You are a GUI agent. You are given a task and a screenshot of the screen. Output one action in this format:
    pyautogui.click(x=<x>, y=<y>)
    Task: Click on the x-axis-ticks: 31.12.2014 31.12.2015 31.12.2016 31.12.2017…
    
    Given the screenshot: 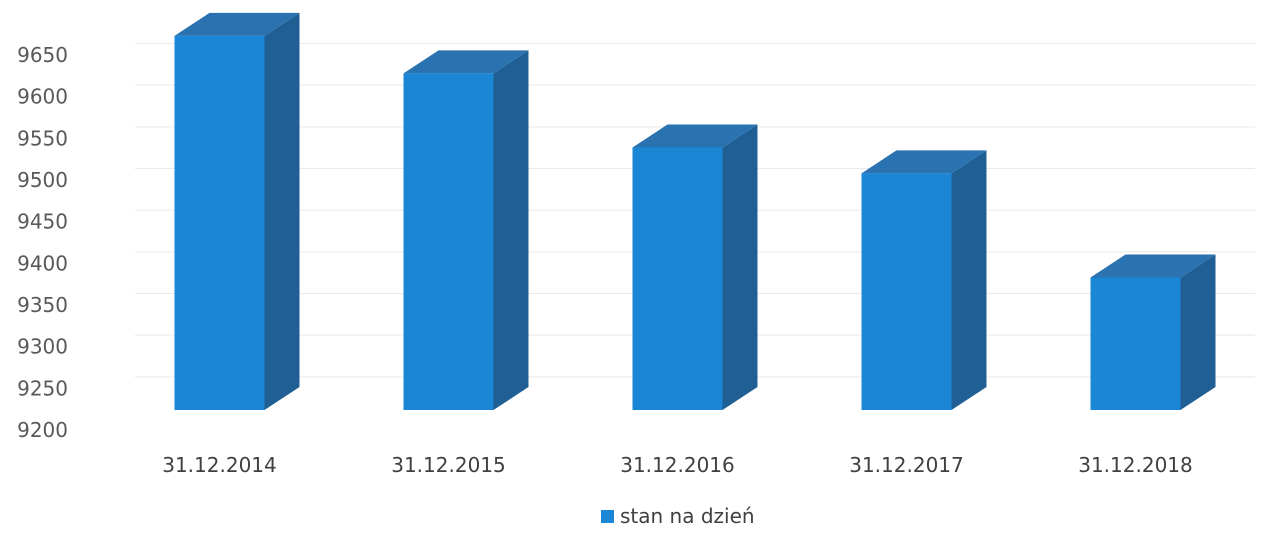 What is the action you would take?
    pyautogui.click(x=677, y=465)
    